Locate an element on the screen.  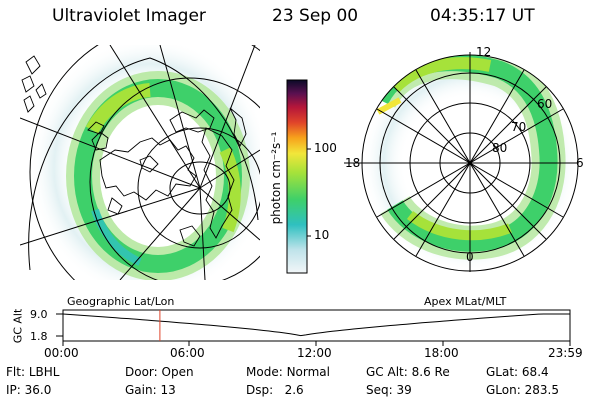
x-tick-label-6: 06:00 is located at coordinates (187, 353).